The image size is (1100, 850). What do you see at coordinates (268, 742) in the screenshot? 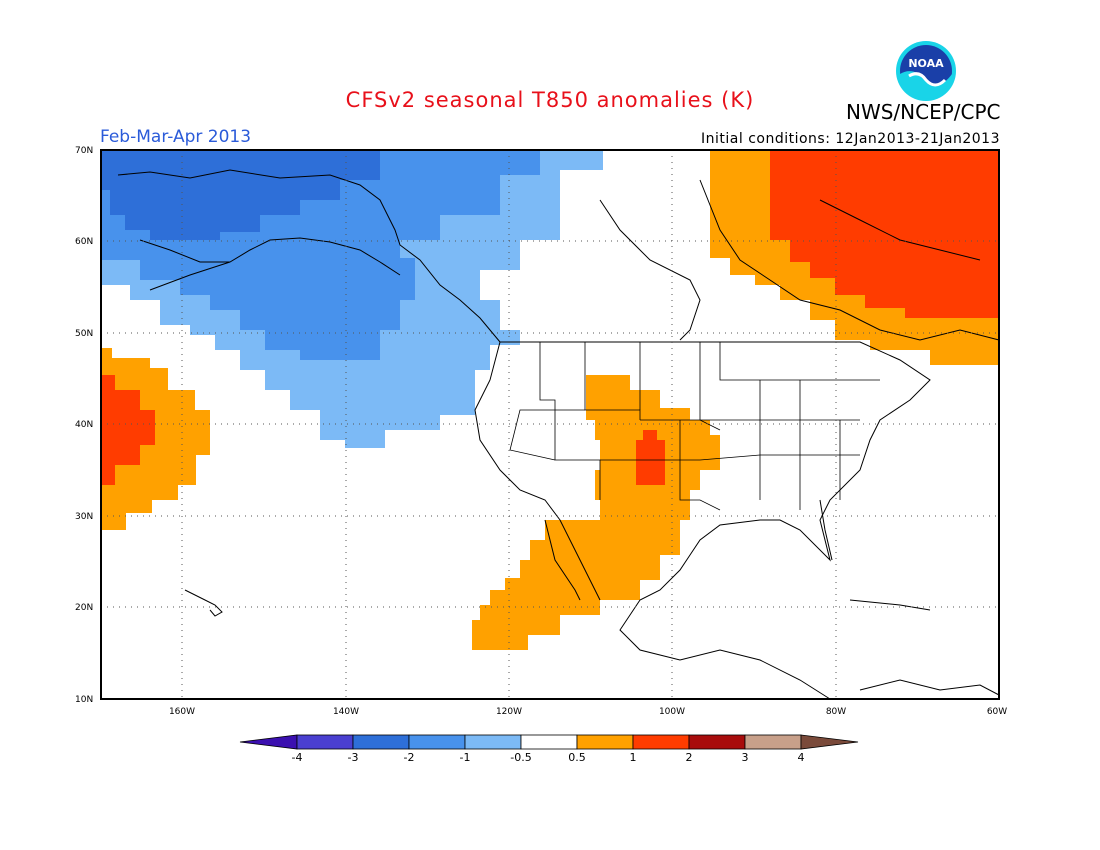
I see `colorbar-arrow-low` at bounding box center [268, 742].